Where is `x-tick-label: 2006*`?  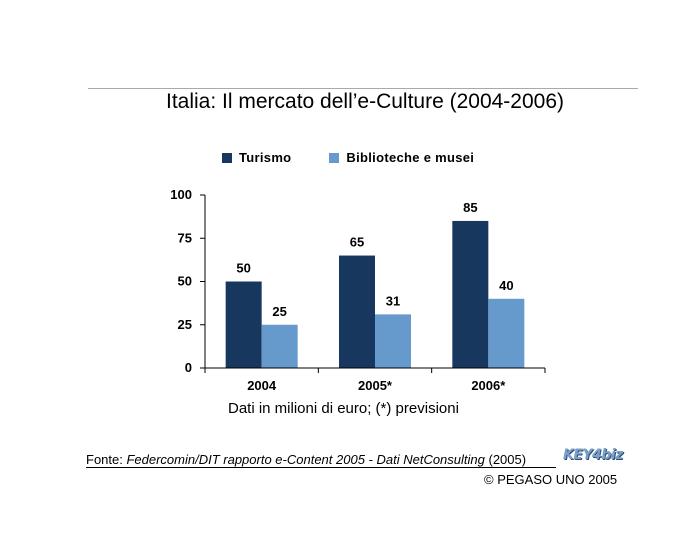
x-tick-label: 2006* is located at coordinates (488, 385).